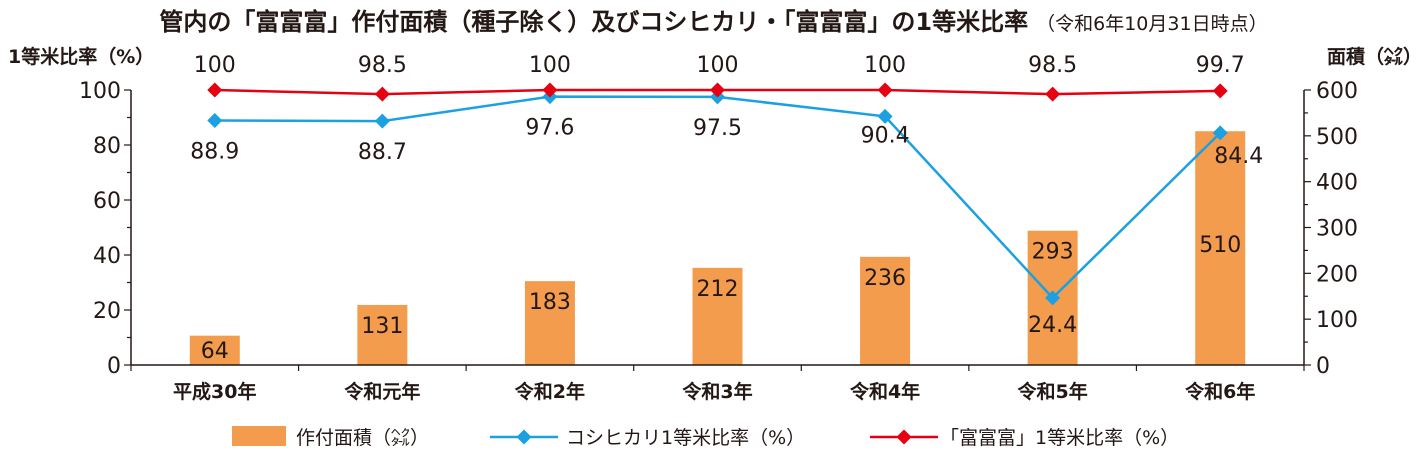 Image resolution: width=1427 pixels, height=451 pixels. What do you see at coordinates (362, 438) in the screenshot?
I see `legend-label-area: 作付面積（㌶）` at bounding box center [362, 438].